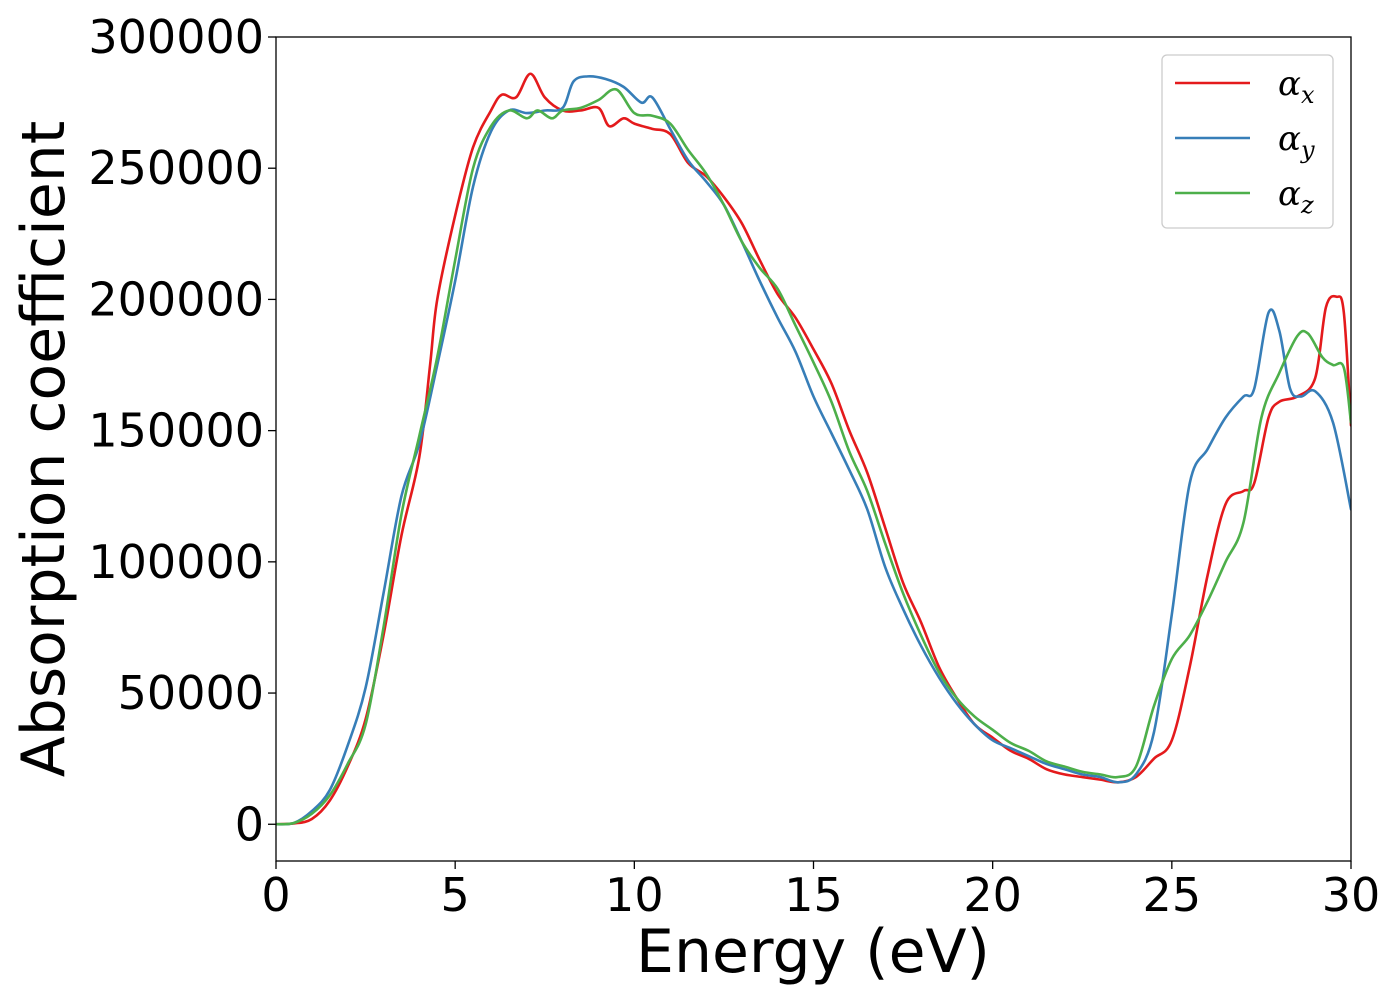  Describe the element at coordinates (44, 449) in the screenshot. I see `y-axis-title: Absorption coefficient` at that location.